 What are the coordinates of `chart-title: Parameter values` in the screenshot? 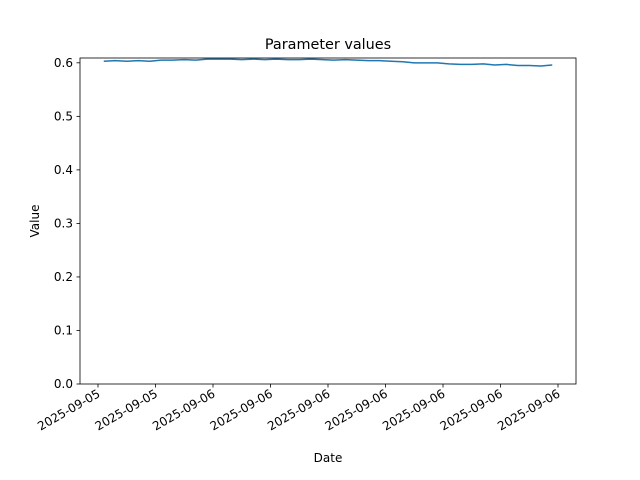 It's located at (328, 45).